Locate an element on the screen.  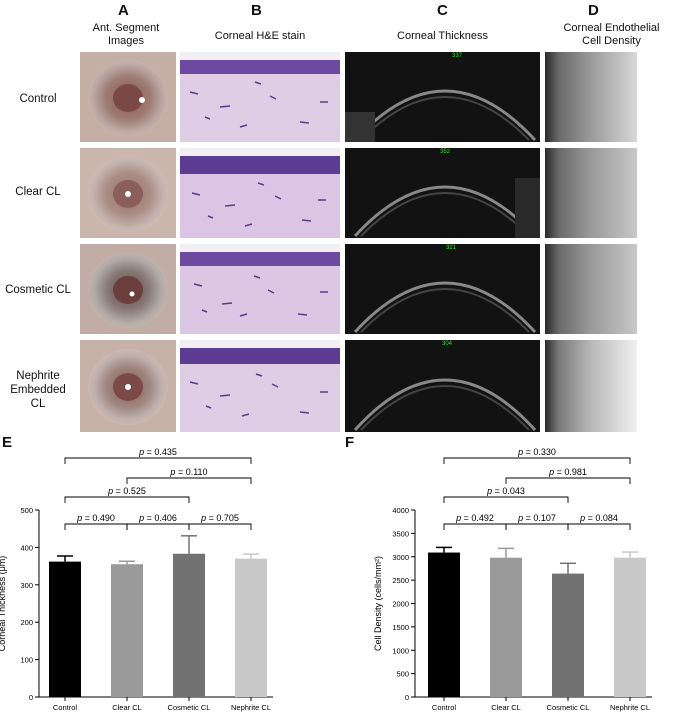
panel-letter-a: A is located at coordinates (123, 10).